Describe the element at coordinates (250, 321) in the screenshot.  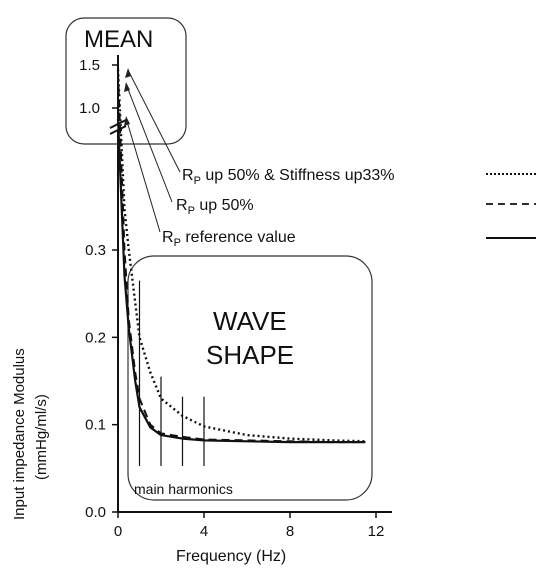
I see `wave-label: WAVE` at that location.